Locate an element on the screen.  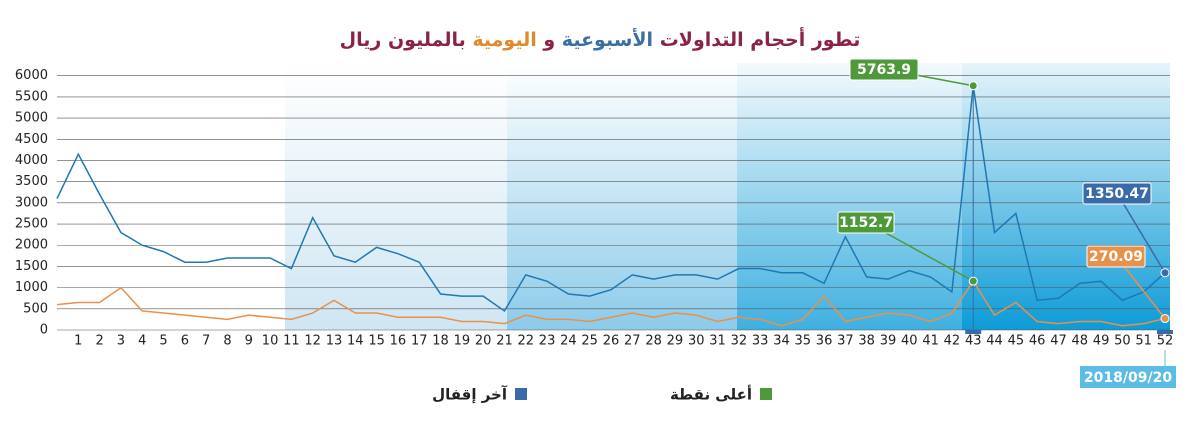
x-tick-label: 45 is located at coordinates (1016, 341).